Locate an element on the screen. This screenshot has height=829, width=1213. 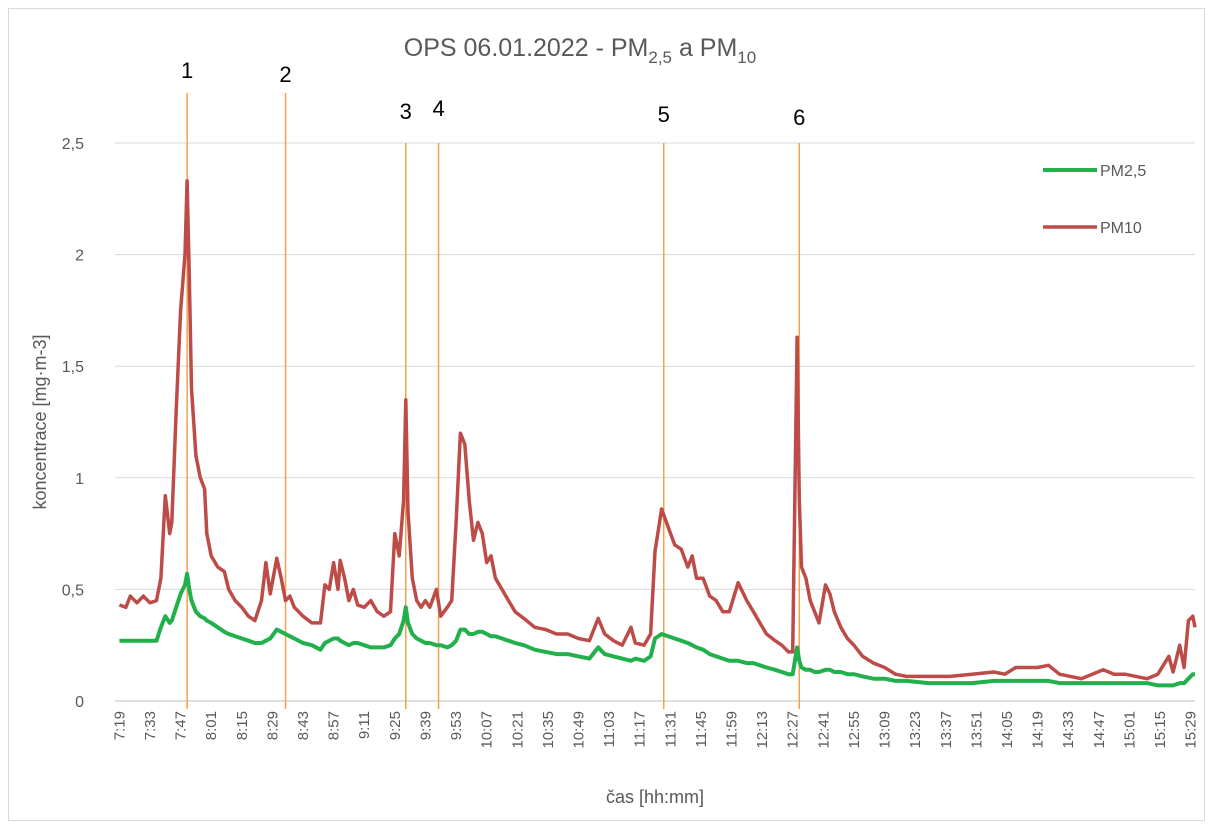
x-tick-label: 12:13 is located at coordinates (762, 730).